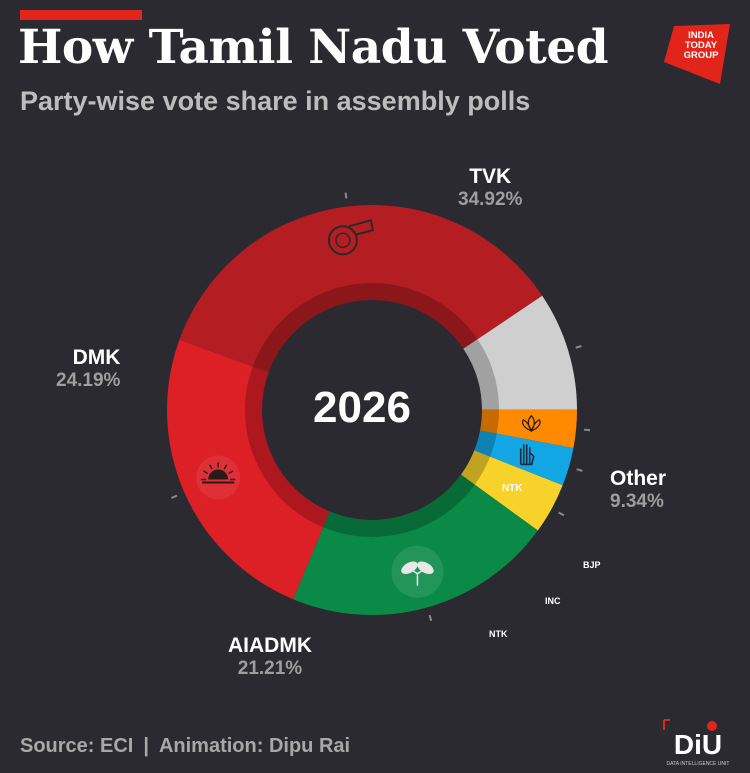 This screenshot has width=750, height=773. What do you see at coordinates (81, 15) in the screenshot?
I see `title-accent-bar` at bounding box center [81, 15].